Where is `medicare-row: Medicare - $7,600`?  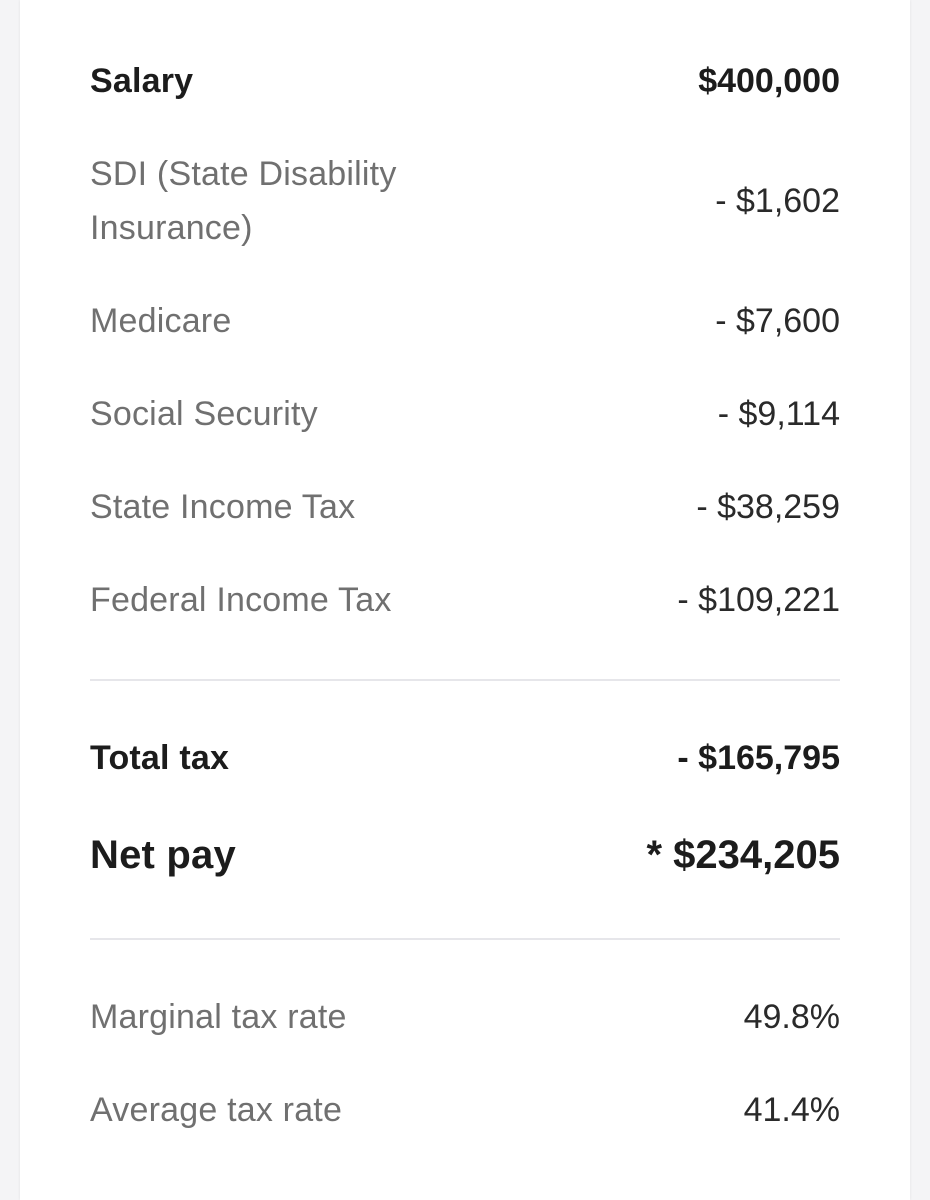
medicare-row: Medicare - $7,600 is located at coordinates (465, 321).